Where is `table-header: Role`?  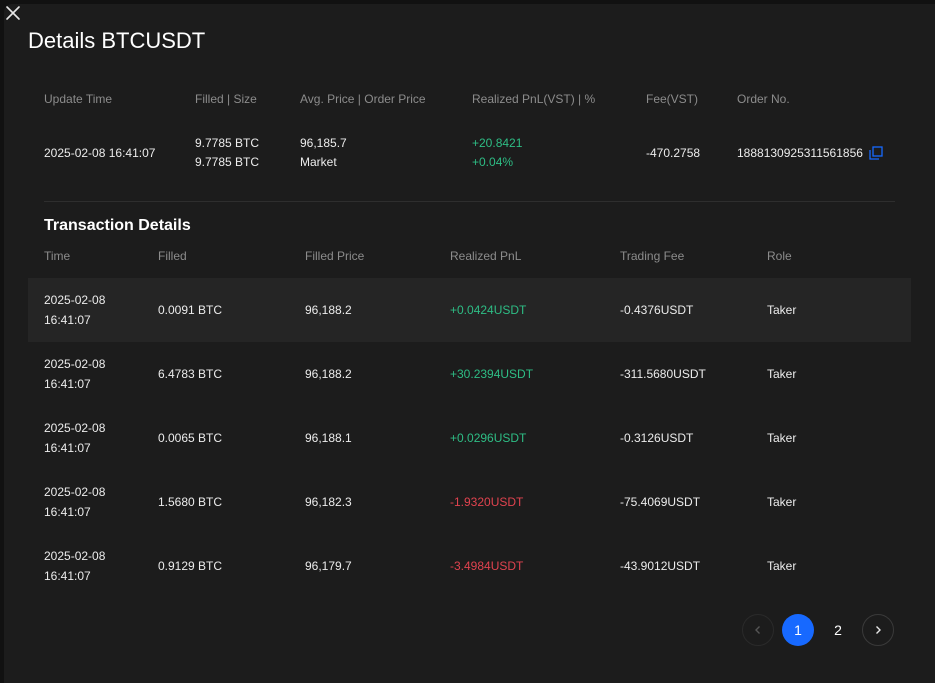
table-header: Role is located at coordinates (779, 256).